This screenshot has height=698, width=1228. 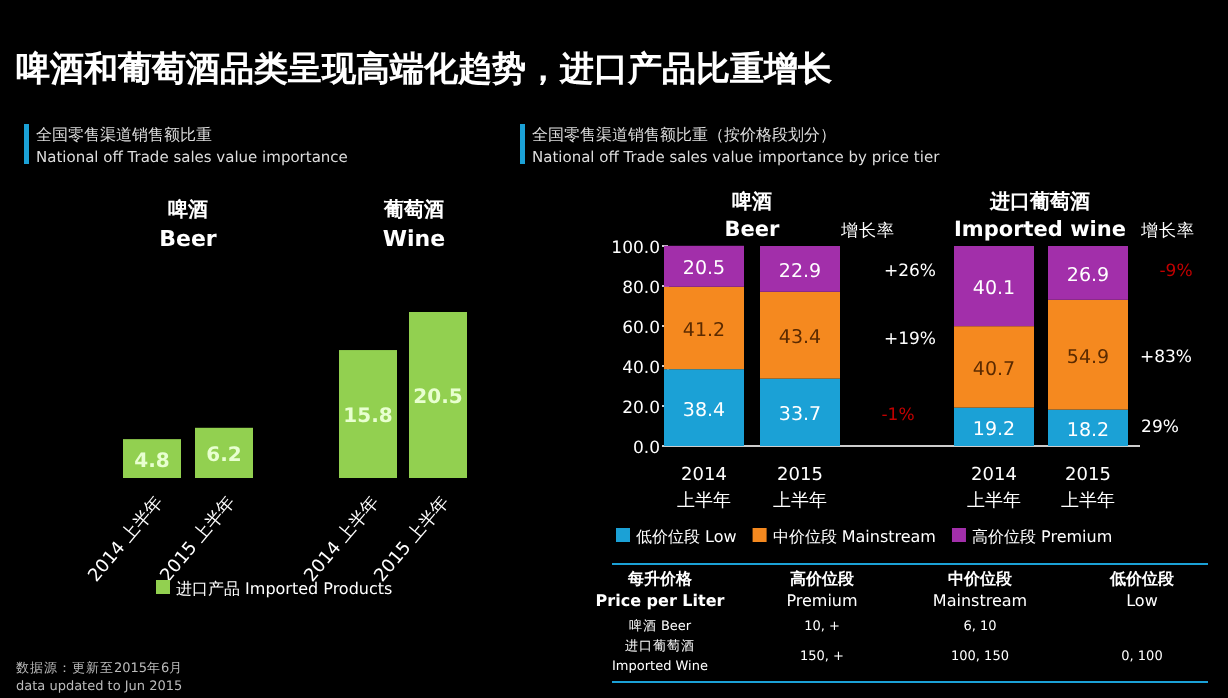 What do you see at coordinates (1088, 357) in the screenshot?
I see `data-label: 54.9` at bounding box center [1088, 357].